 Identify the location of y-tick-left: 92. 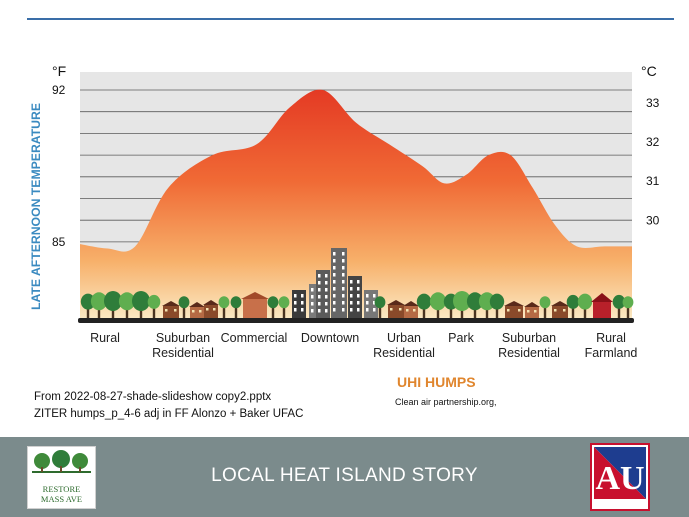
(59, 90).